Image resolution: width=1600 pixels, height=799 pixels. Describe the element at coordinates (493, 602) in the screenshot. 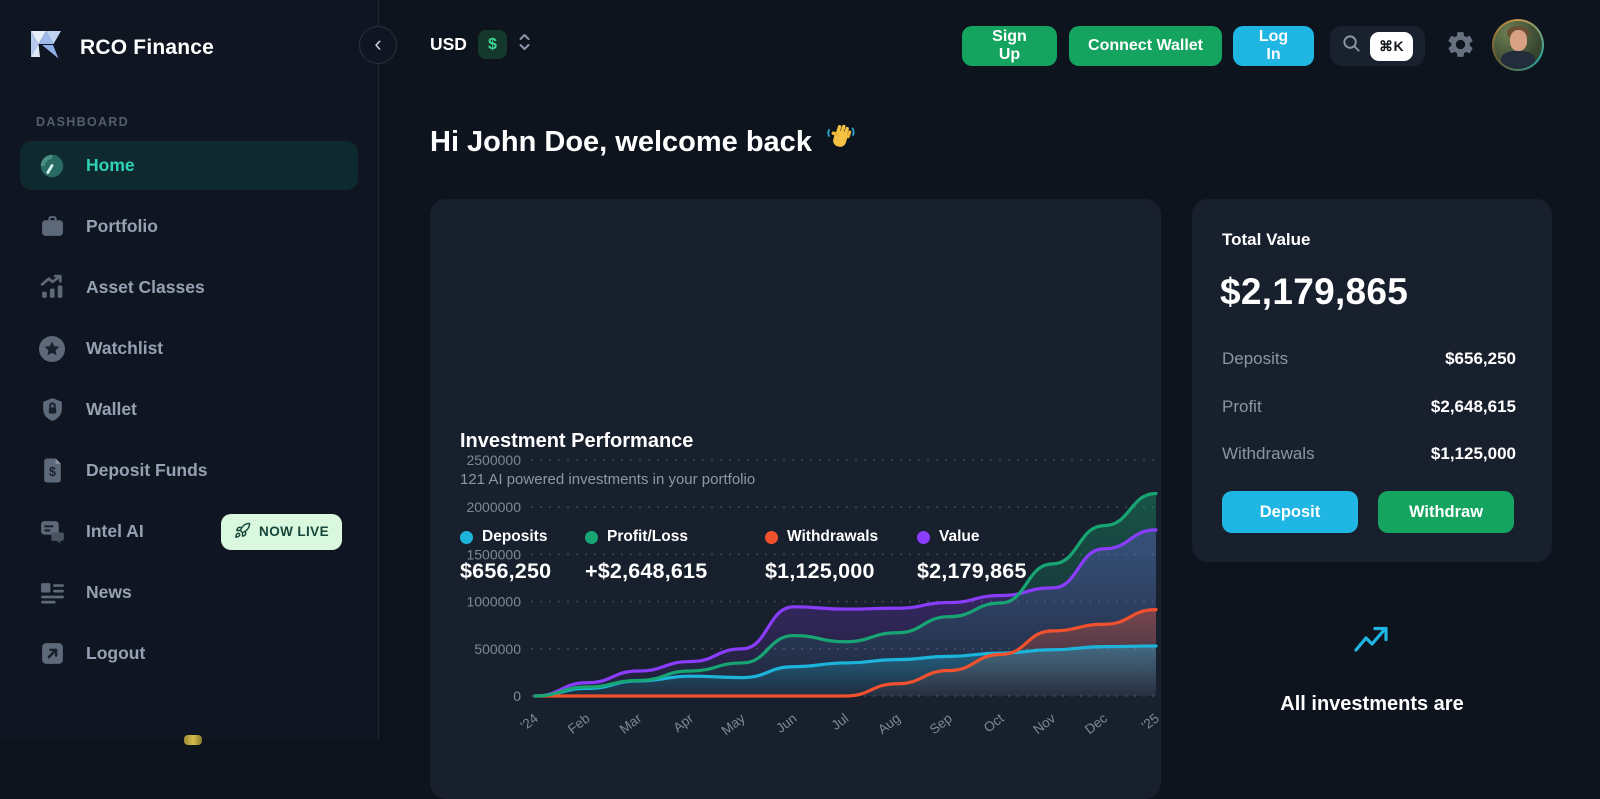

I see `svg-text: 1000000` at that location.